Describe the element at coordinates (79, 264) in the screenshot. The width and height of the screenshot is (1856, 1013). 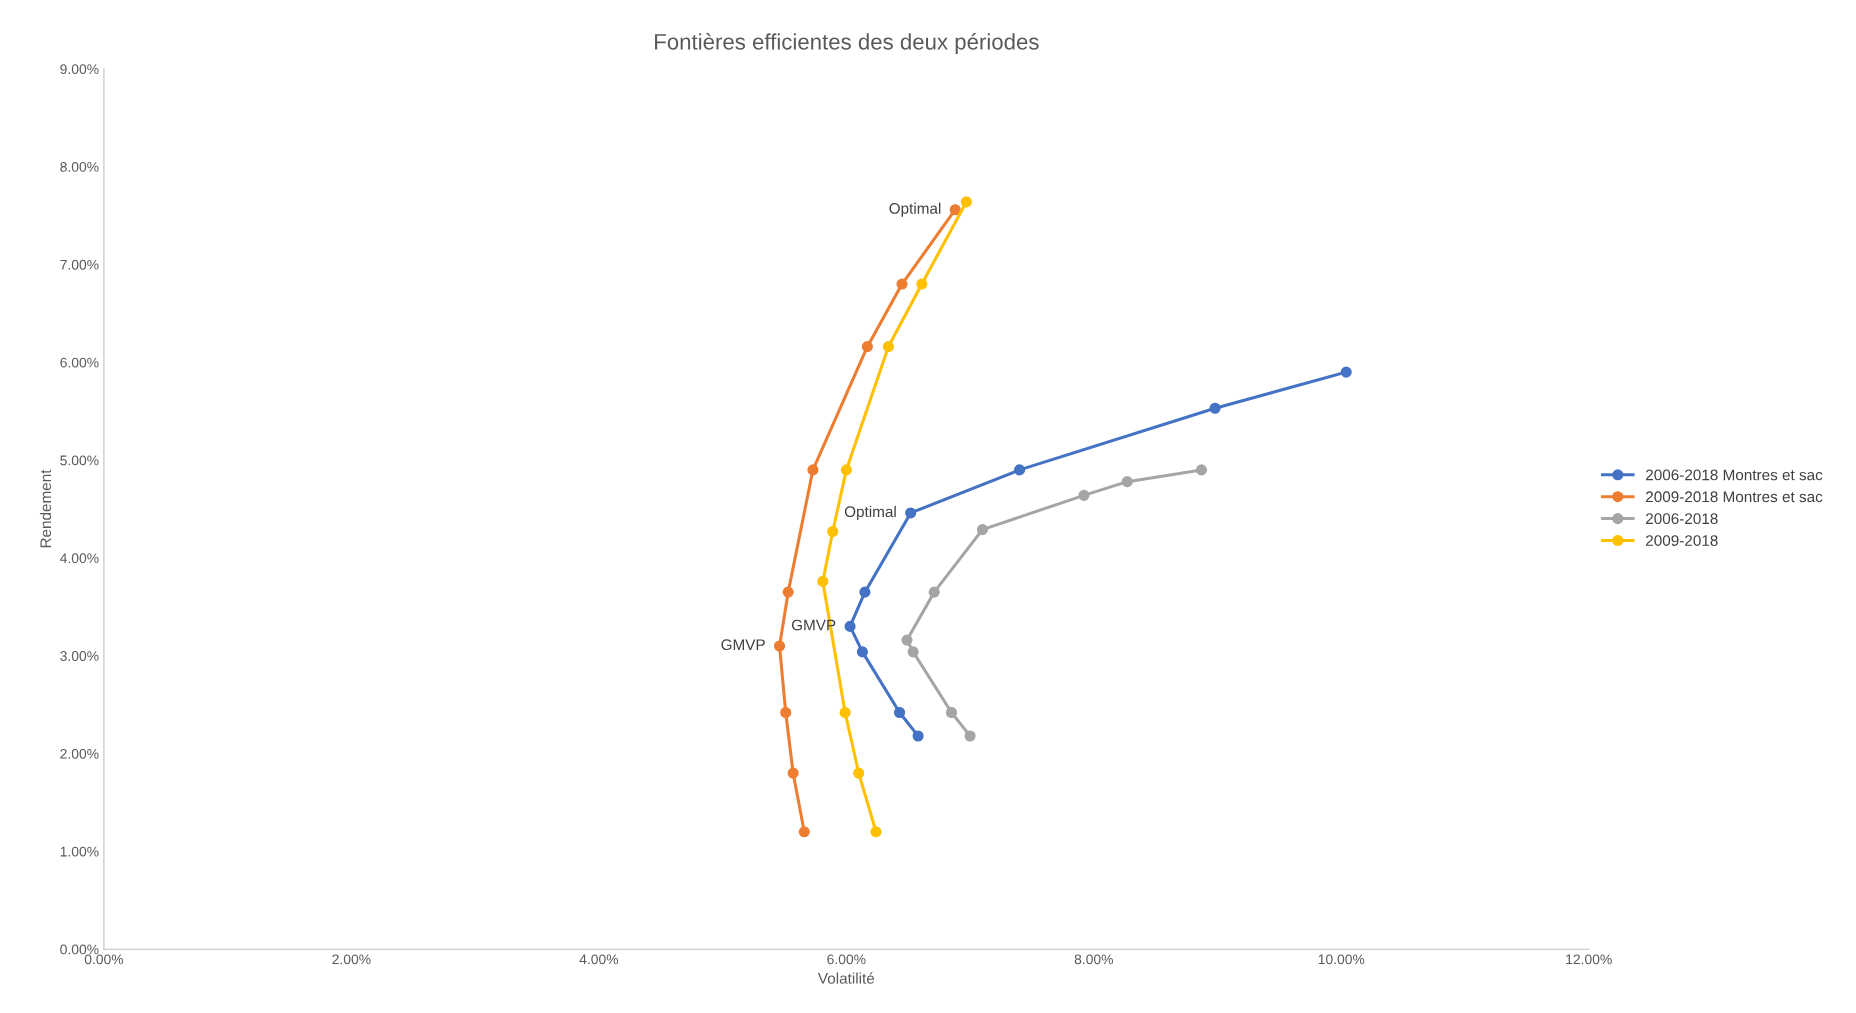
I see `y-tick-label: 7.00%` at that location.